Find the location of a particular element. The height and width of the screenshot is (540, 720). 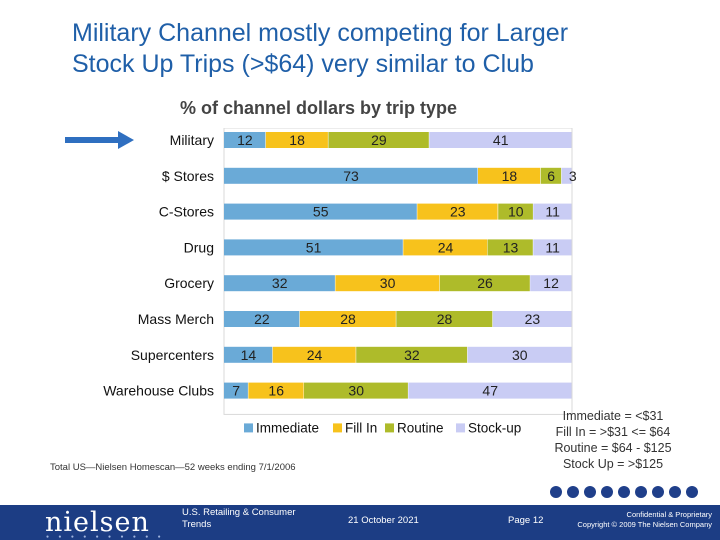

data-label: 55 is located at coordinates (321, 212).